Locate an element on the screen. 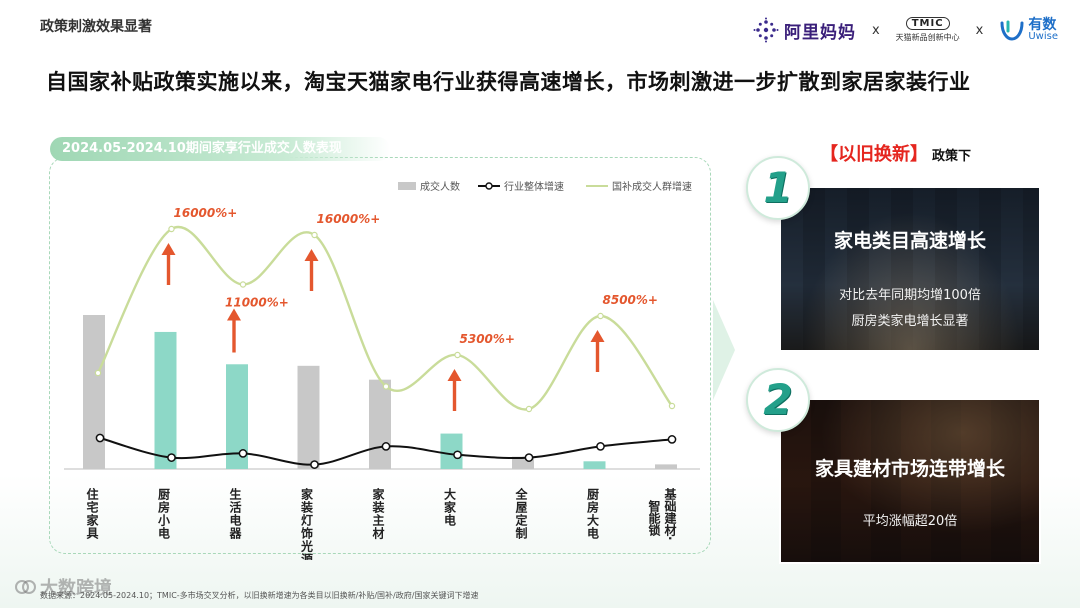  badge-1: 1 is located at coordinates (778, 188).